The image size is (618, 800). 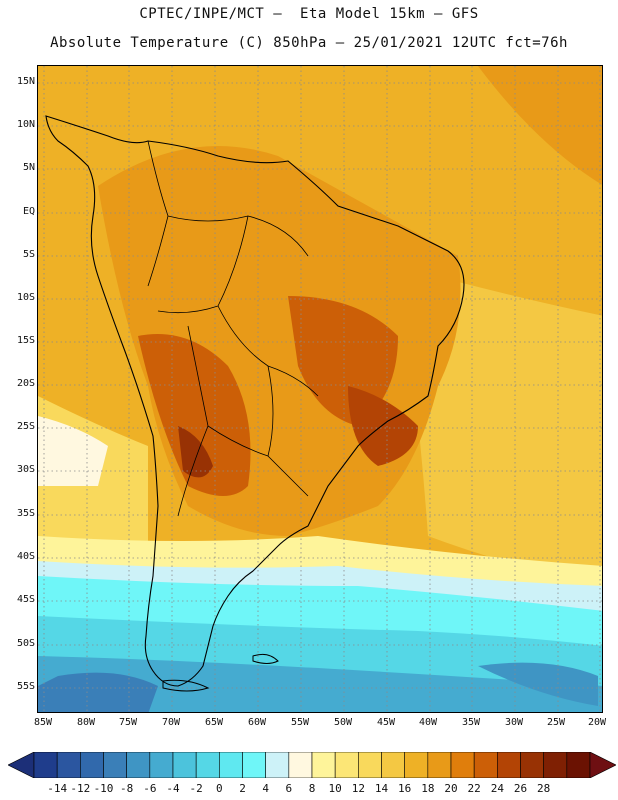 I want to click on falkland-islands, so click(x=265, y=658).